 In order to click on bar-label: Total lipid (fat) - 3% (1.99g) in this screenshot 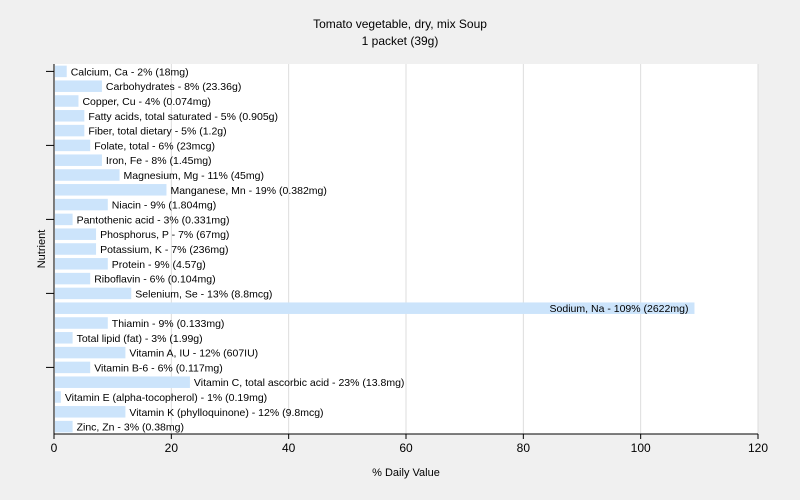, I will do `click(140, 339)`.